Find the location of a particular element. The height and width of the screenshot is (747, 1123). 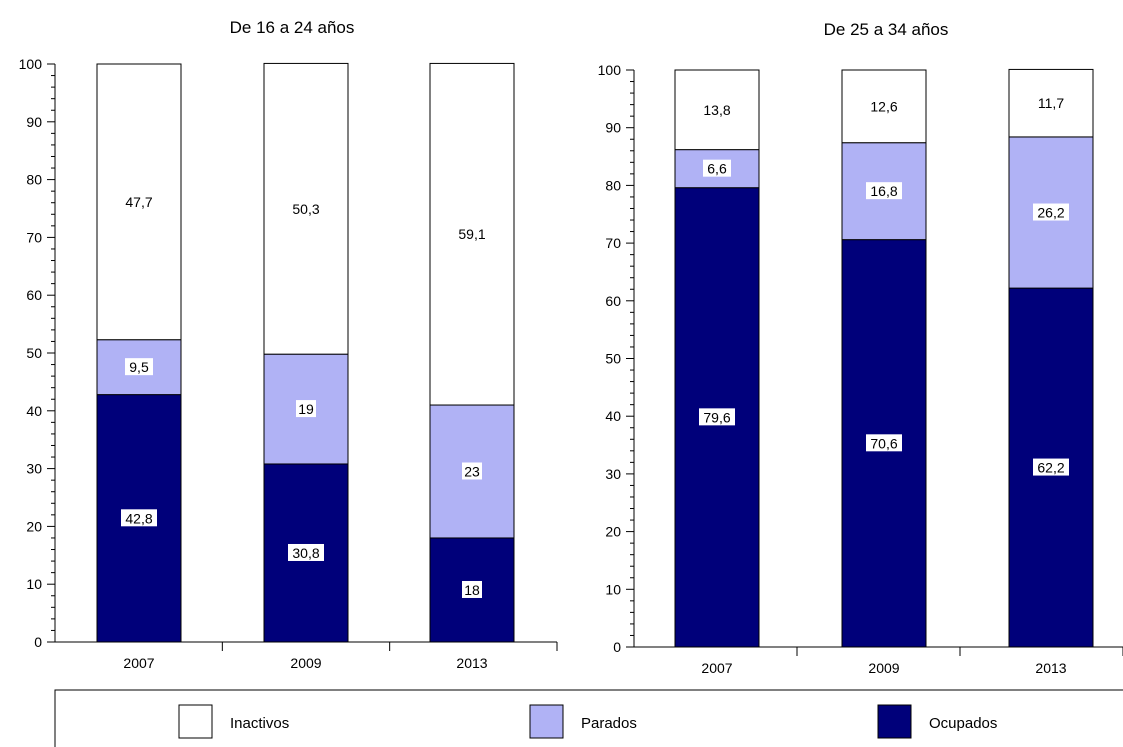

data-label-ocupados: 42,8 is located at coordinates (138, 518).